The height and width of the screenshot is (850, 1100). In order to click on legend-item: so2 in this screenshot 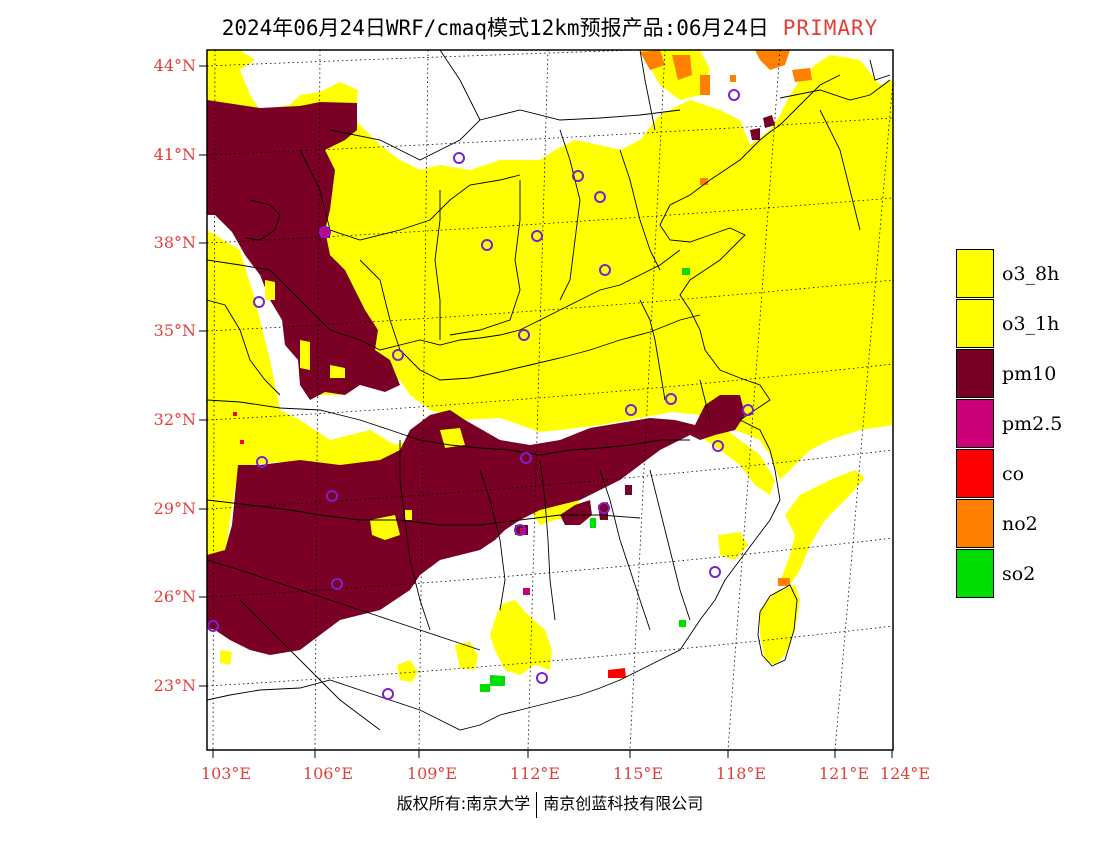, I will do `click(1028, 574)`.